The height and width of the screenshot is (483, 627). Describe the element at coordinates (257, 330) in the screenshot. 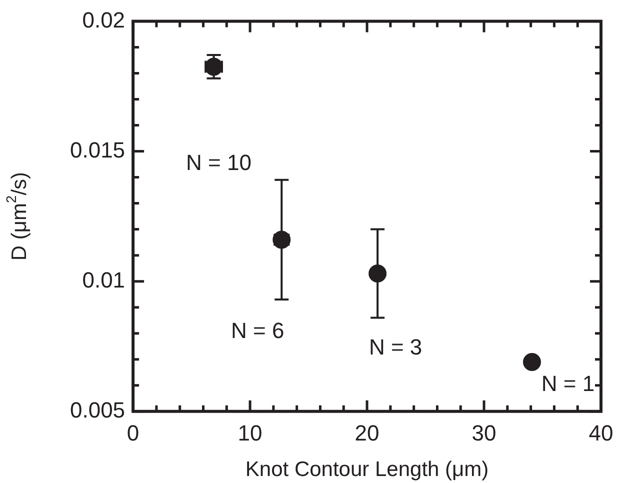

I see `annotation: N = 6` at that location.